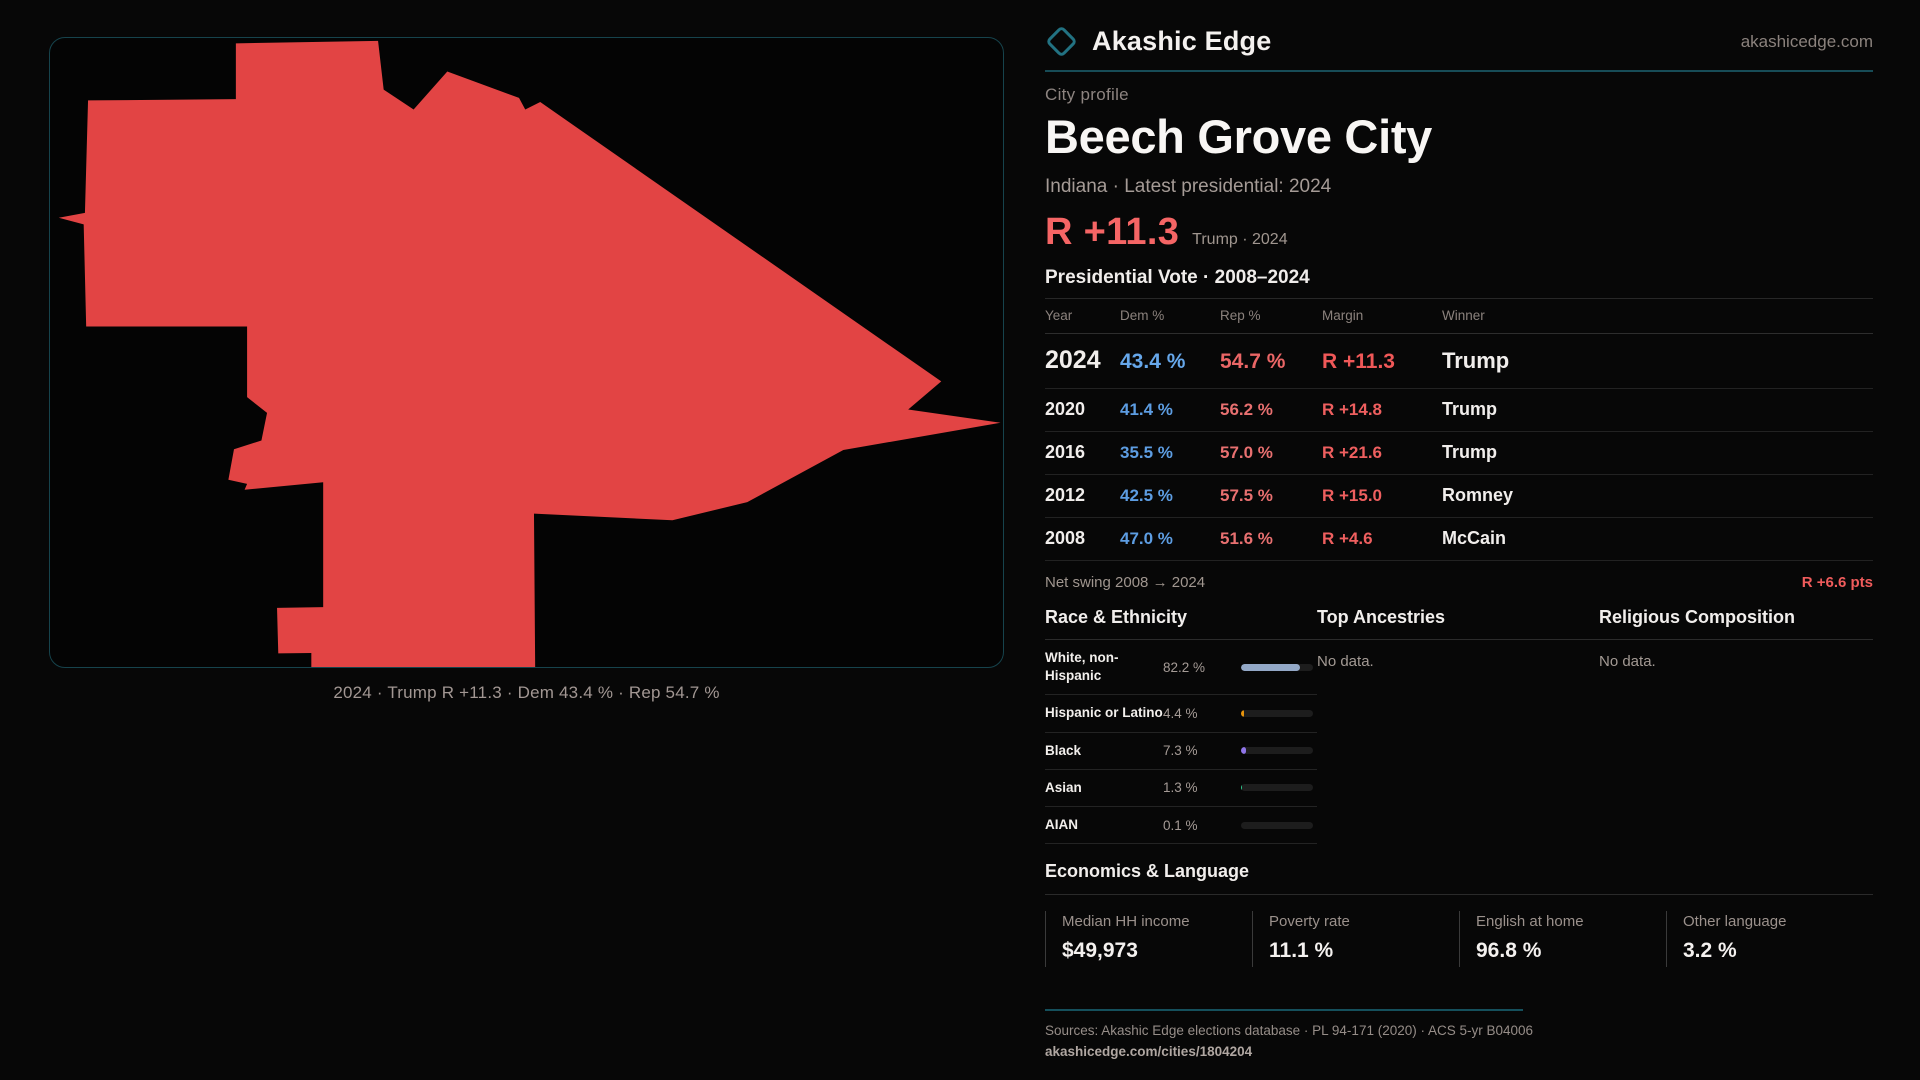  What do you see at coordinates (1125, 582) in the screenshot?
I see `net-swing-label: Net swing 2008 → 2024` at bounding box center [1125, 582].